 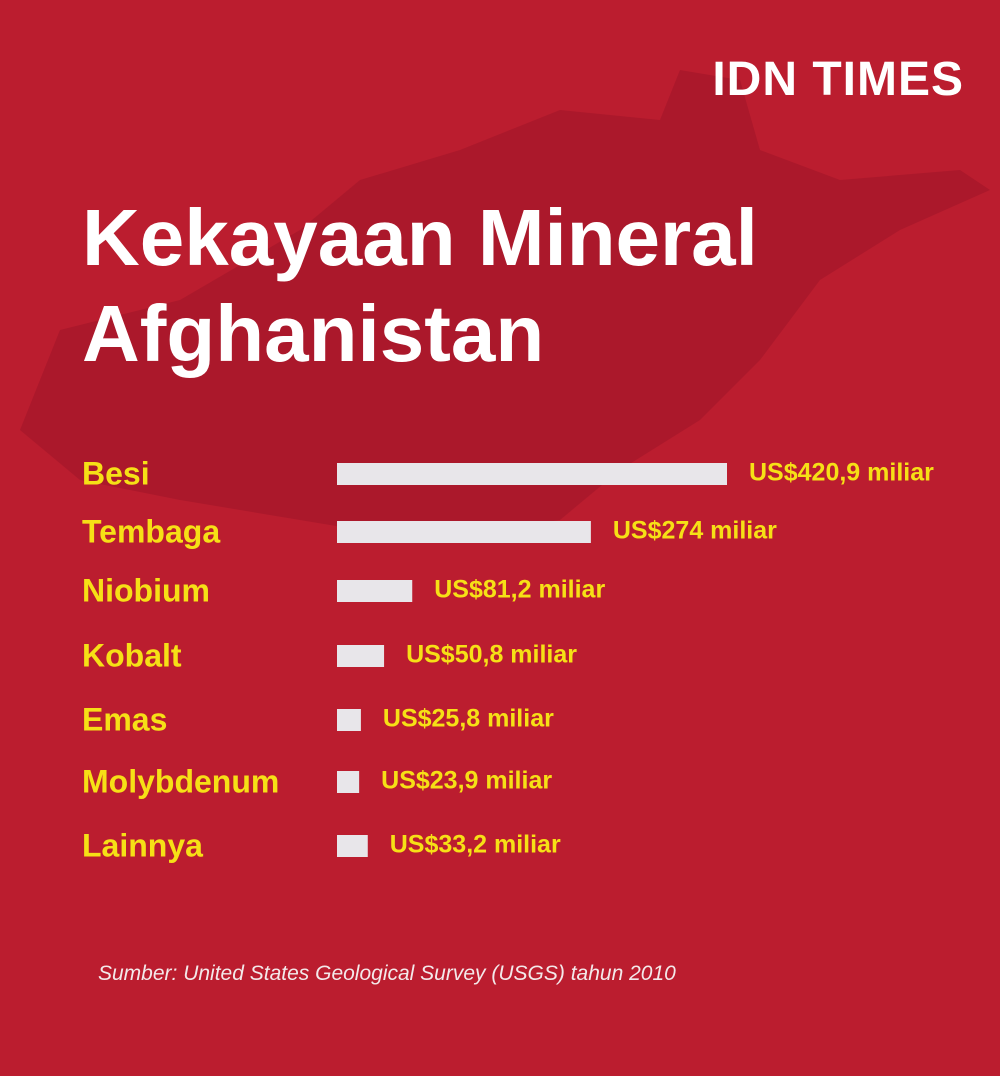 What do you see at coordinates (151, 531) in the screenshot?
I see `category-label: Tembaga` at bounding box center [151, 531].